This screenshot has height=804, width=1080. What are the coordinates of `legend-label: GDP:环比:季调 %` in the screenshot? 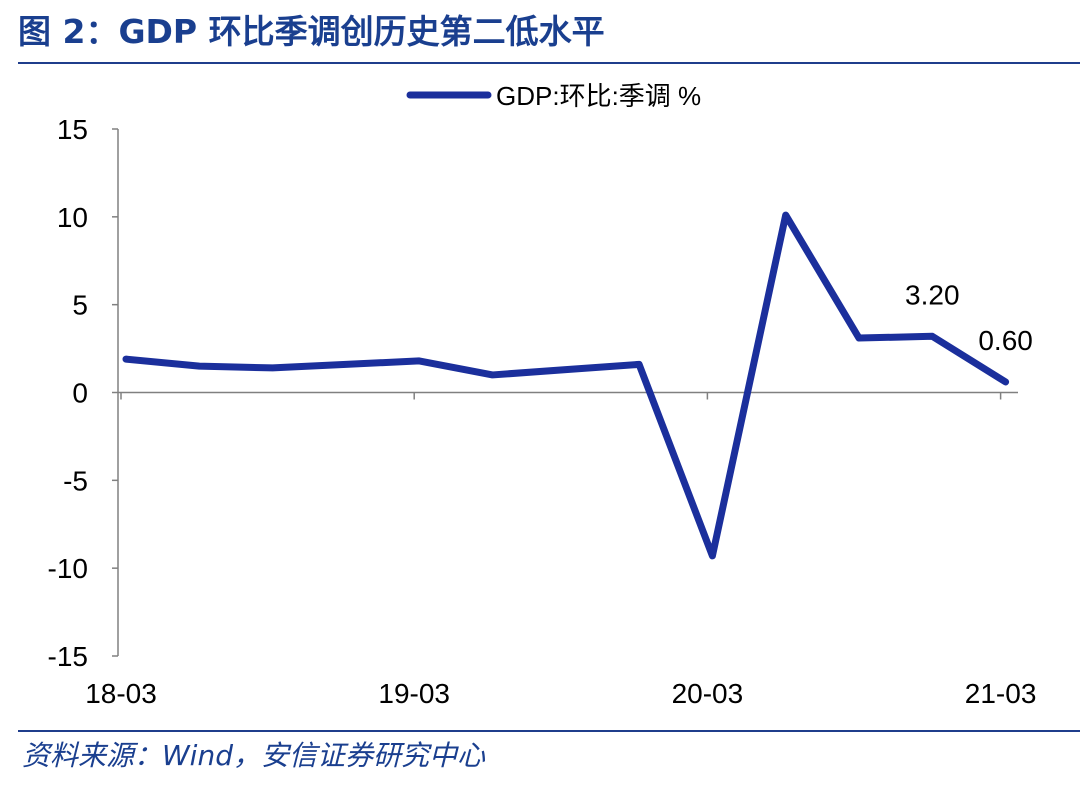 It's located at (598, 96).